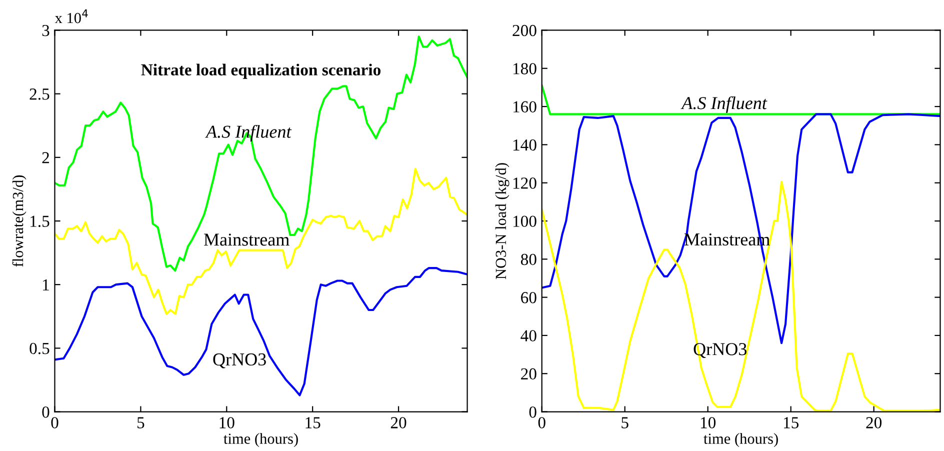 Image resolution: width=944 pixels, height=451 pixels. Describe the element at coordinates (45, 158) in the screenshot. I see `y-tick-label: 2` at that location.